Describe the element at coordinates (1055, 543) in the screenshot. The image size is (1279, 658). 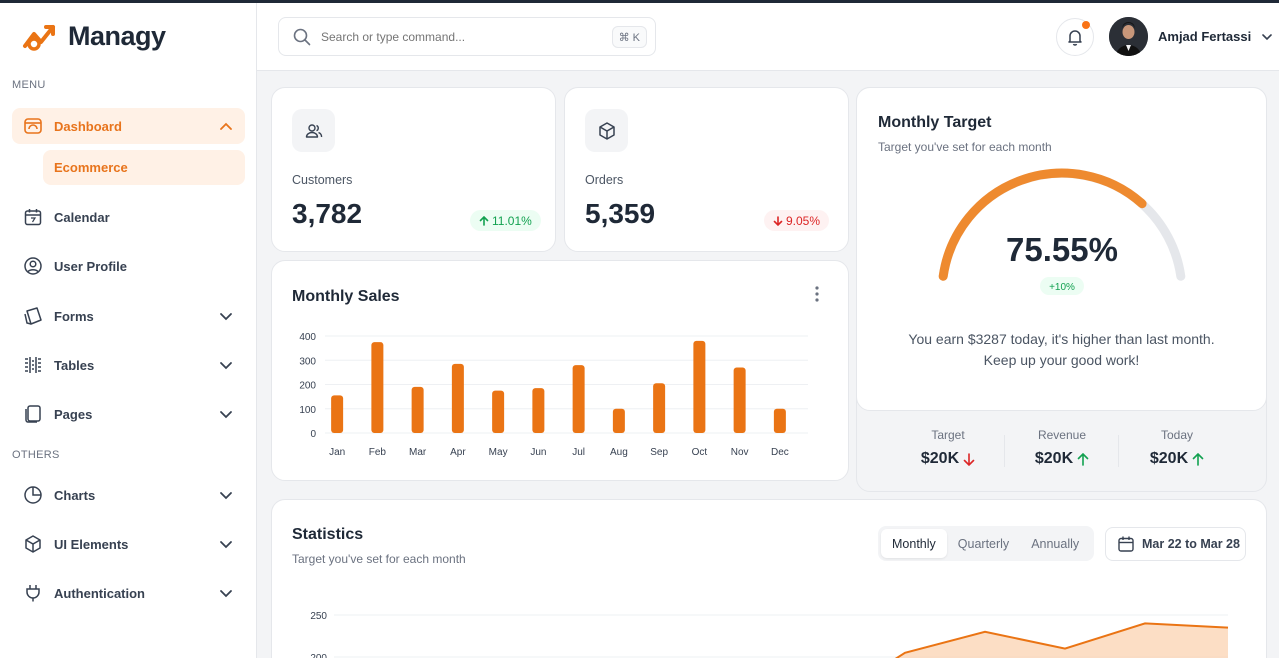
I see `tab-annually: Annually` at that location.